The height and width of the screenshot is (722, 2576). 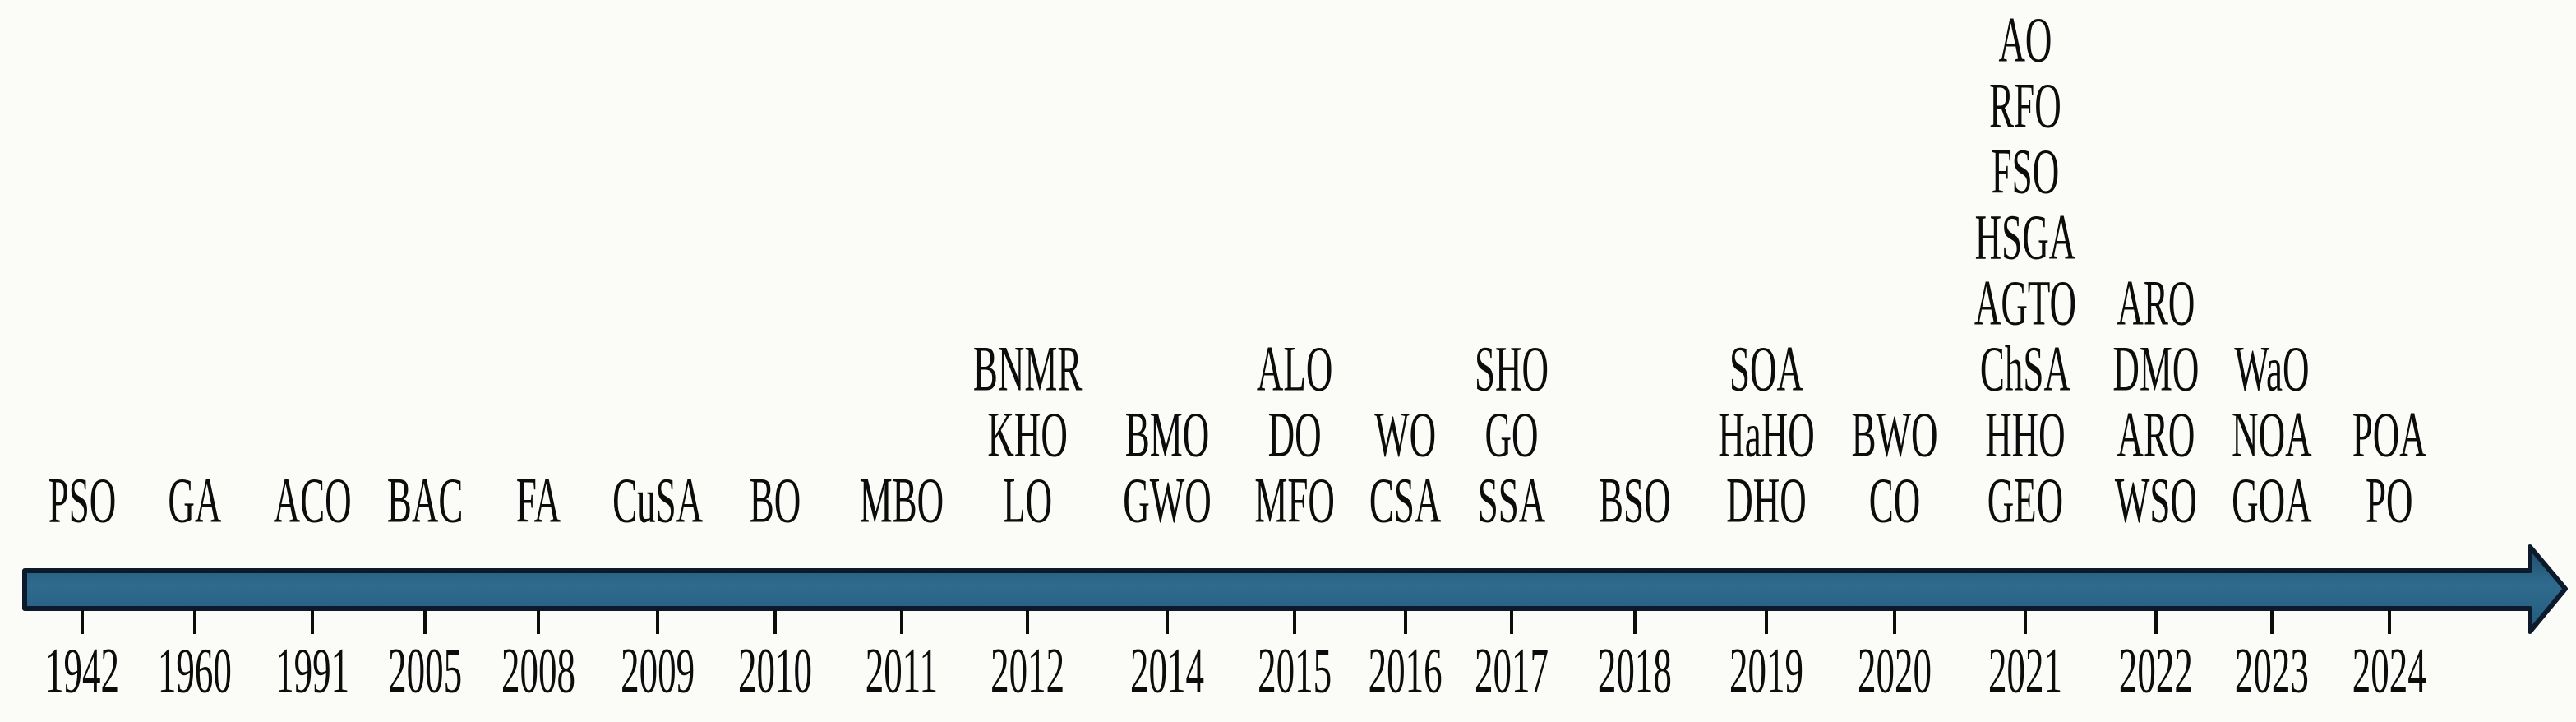 What do you see at coordinates (1295, 434) in the screenshot?
I see `algorithm-row: DO` at bounding box center [1295, 434].